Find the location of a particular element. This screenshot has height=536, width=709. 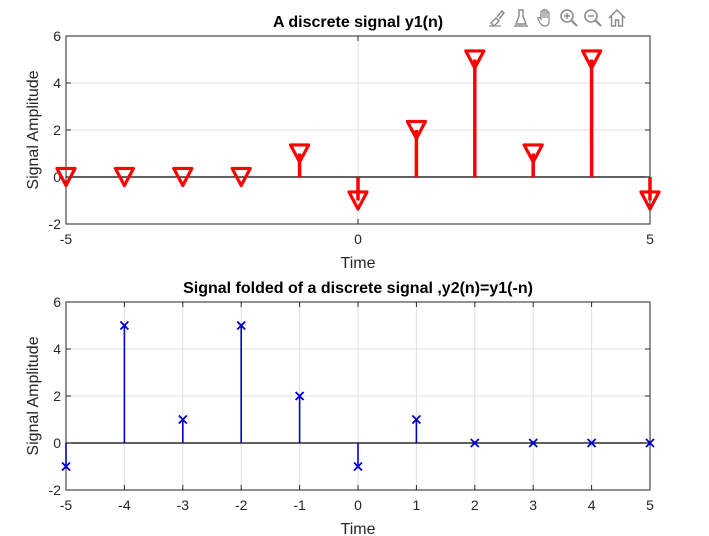

x-tick-label: -3 is located at coordinates (183, 505).